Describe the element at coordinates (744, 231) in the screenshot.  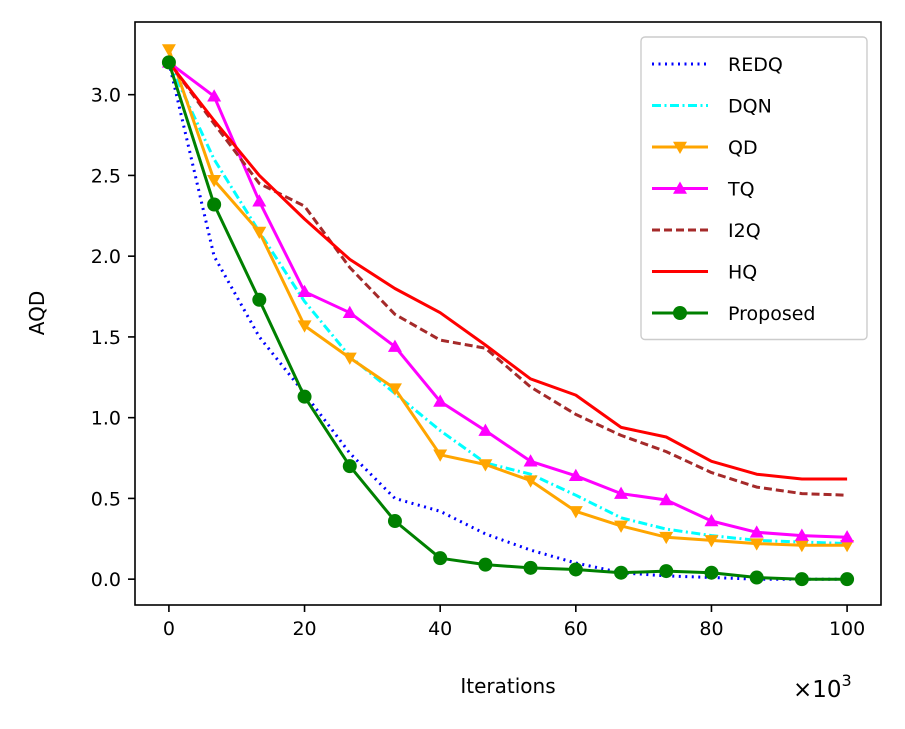
I see `legend-label-i2q: I2Q` at that location.